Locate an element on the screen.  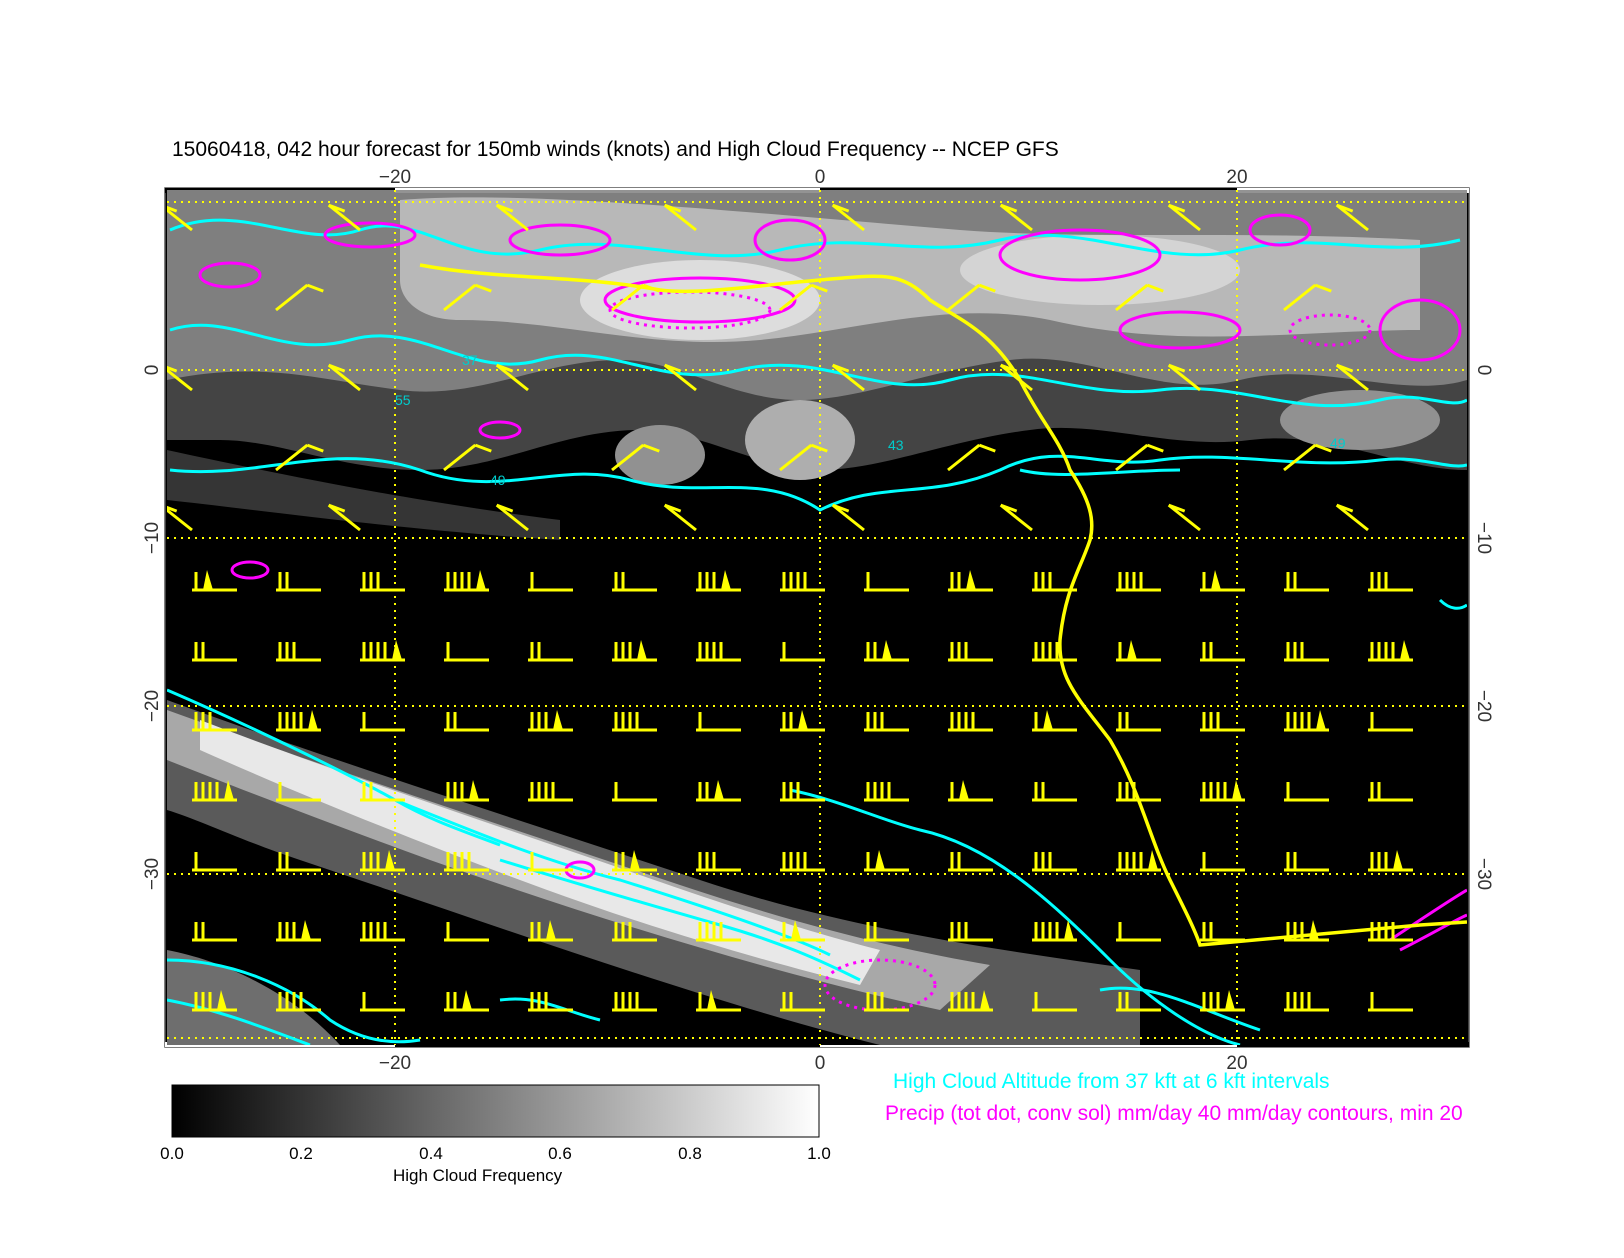
y-axis-right-labels: 0 −10 −20 −30 is located at coordinates (1483, 627).